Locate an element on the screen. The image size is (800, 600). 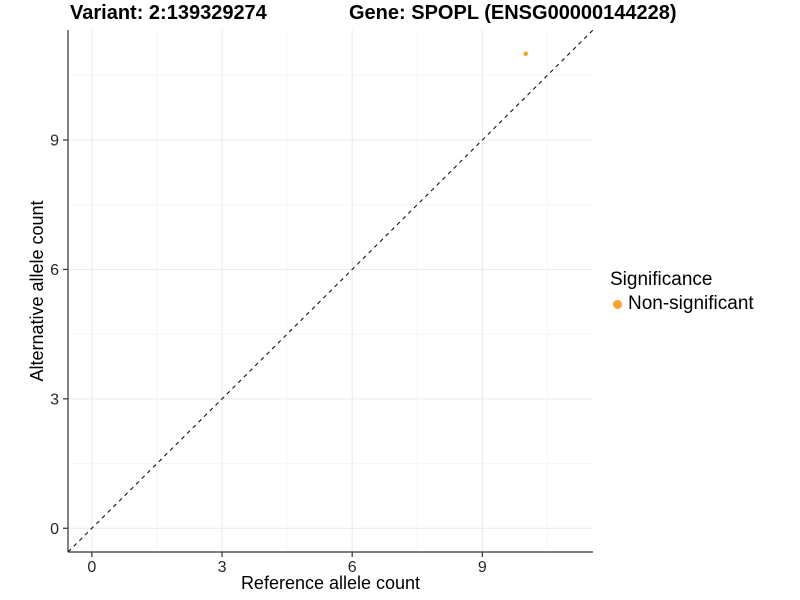
legend-item-non-significant: Non-significant is located at coordinates (681, 304).